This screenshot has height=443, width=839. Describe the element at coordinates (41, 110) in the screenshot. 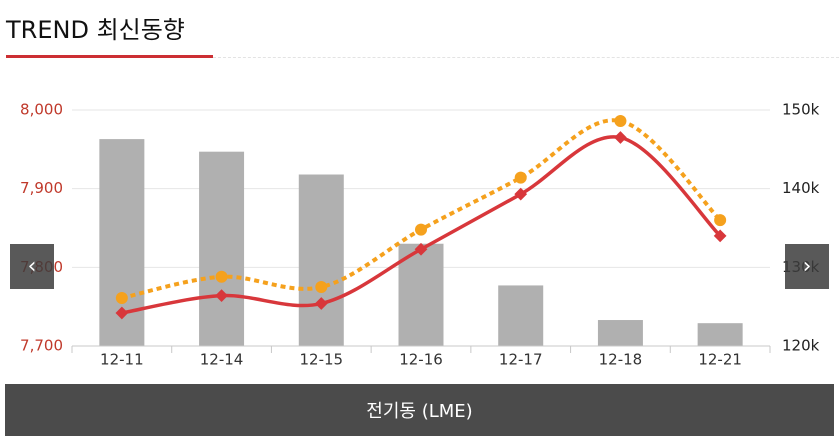

I see `y-left-tick-label: 8,000` at that location.